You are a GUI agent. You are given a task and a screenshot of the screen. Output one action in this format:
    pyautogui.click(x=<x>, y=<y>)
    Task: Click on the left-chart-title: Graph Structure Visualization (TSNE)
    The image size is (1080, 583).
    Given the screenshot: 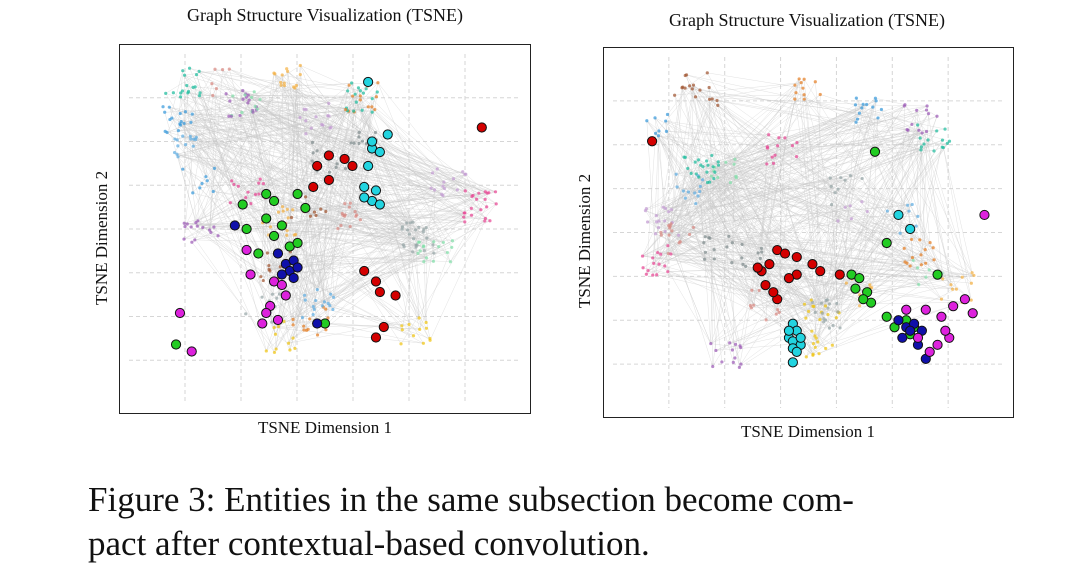 What is the action you would take?
    pyautogui.click(x=325, y=15)
    